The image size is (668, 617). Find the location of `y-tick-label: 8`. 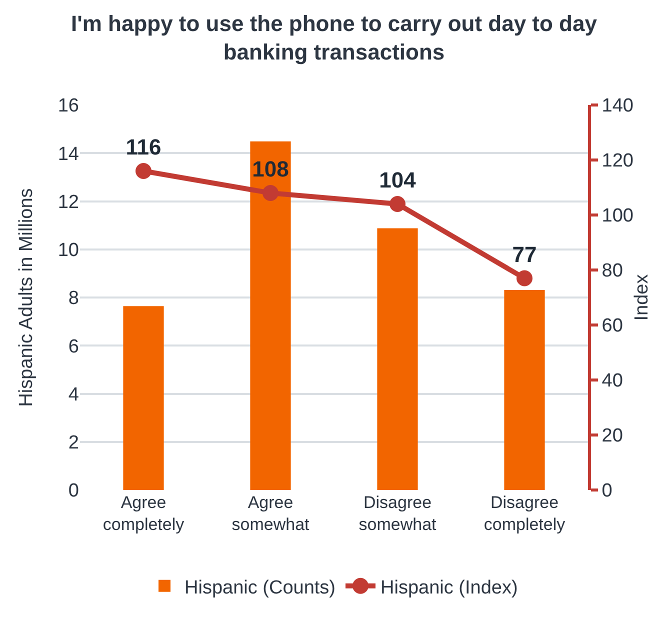

y-tick-label: 8 is located at coordinates (73, 299).